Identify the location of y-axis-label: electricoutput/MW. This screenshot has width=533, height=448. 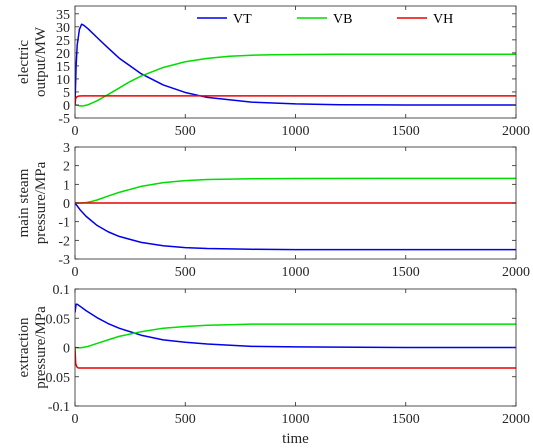
(32, 61).